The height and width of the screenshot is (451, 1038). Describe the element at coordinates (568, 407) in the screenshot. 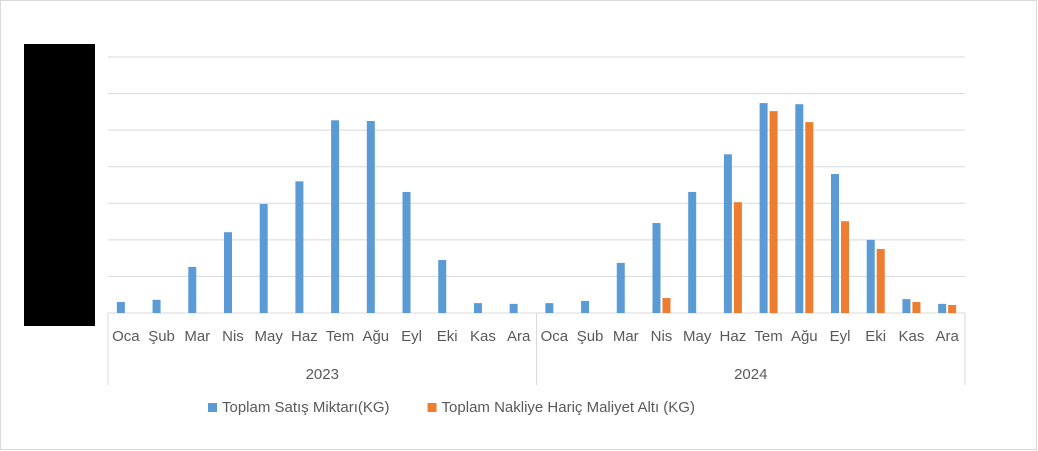

I see `legend-label: Toplam Nakliye Hariç Maliyet Altı (KG)` at that location.